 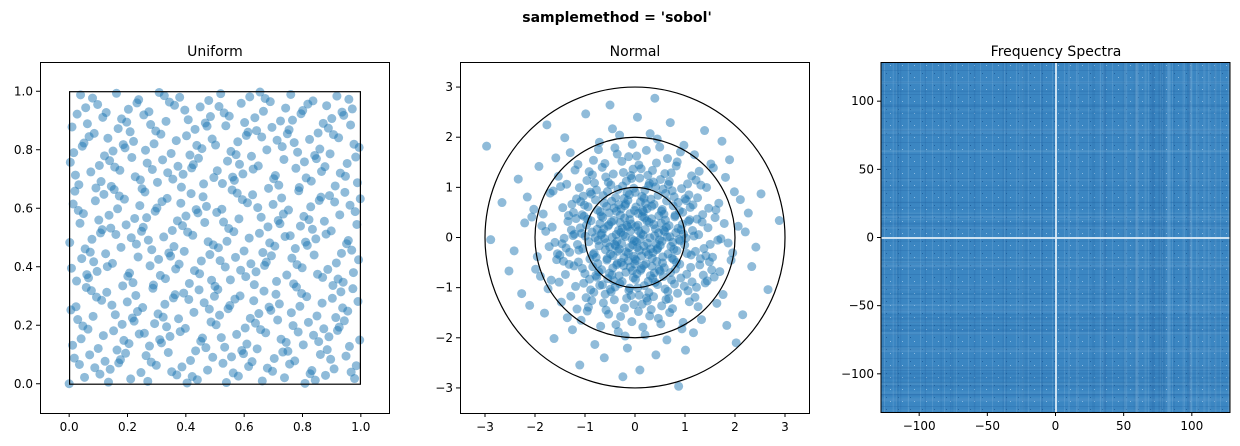 I want to click on normal-x-axis: −3 −2 −1 0 1 2 3, so click(x=632, y=423).